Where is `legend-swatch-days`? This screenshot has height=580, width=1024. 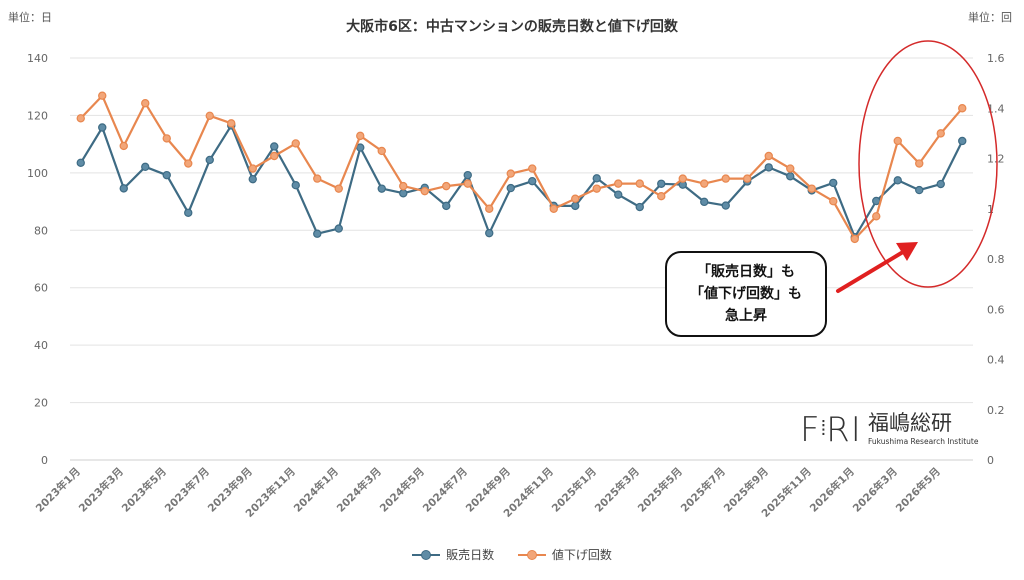 legend-swatch-days is located at coordinates (426, 554).